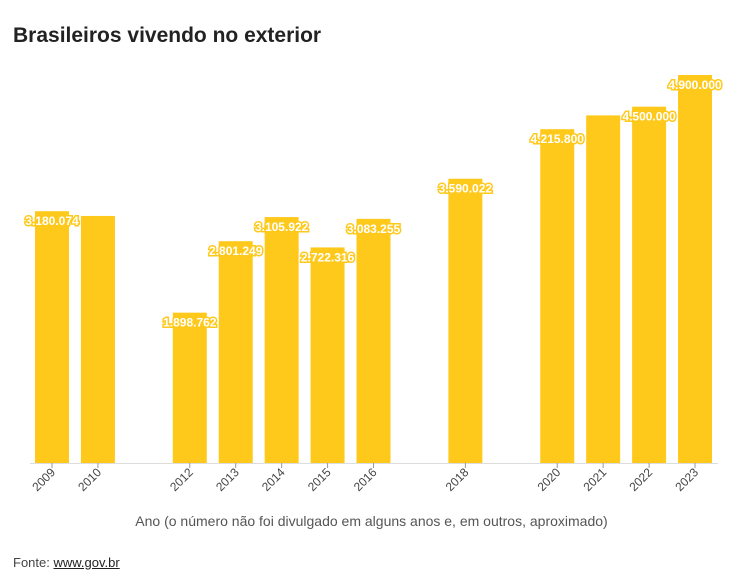 This screenshot has width=743, height=579. Describe the element at coordinates (640, 479) in the screenshot. I see `x-tick-label-2022: 2022` at that location.